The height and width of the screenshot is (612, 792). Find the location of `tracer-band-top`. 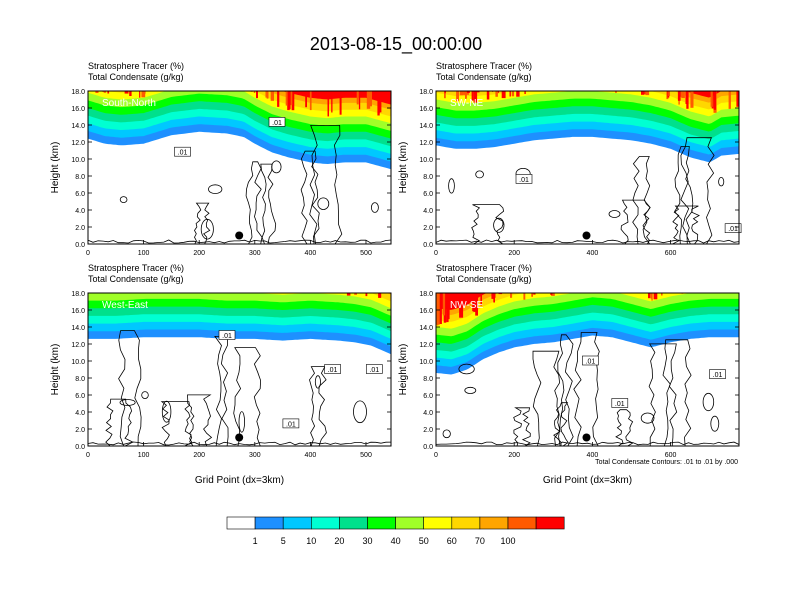

tracer-band-top is located at coordinates (587, 301).